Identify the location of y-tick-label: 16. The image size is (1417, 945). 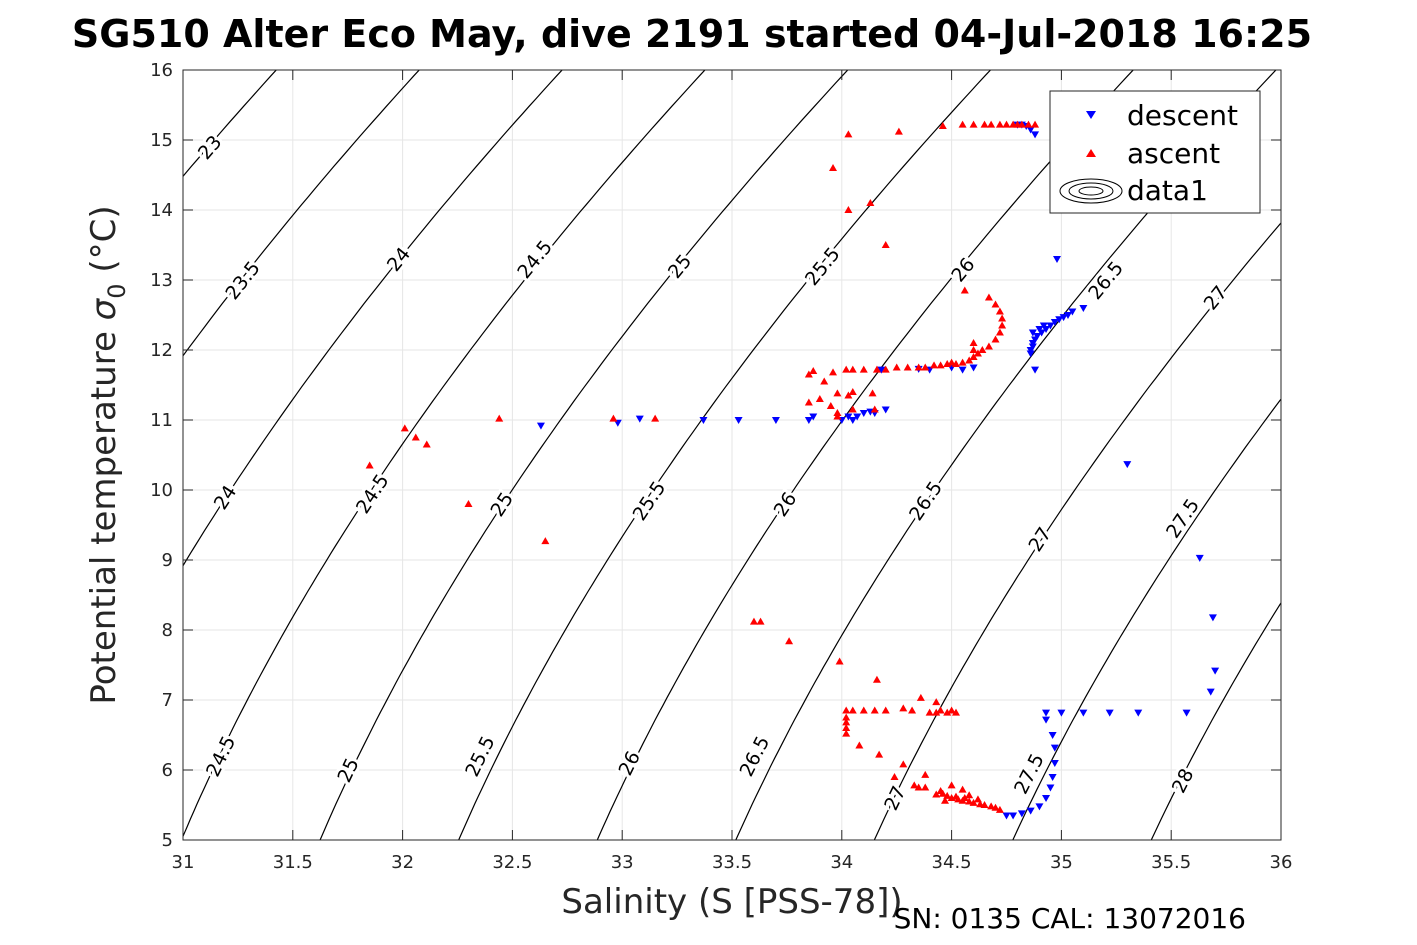
(161, 70).